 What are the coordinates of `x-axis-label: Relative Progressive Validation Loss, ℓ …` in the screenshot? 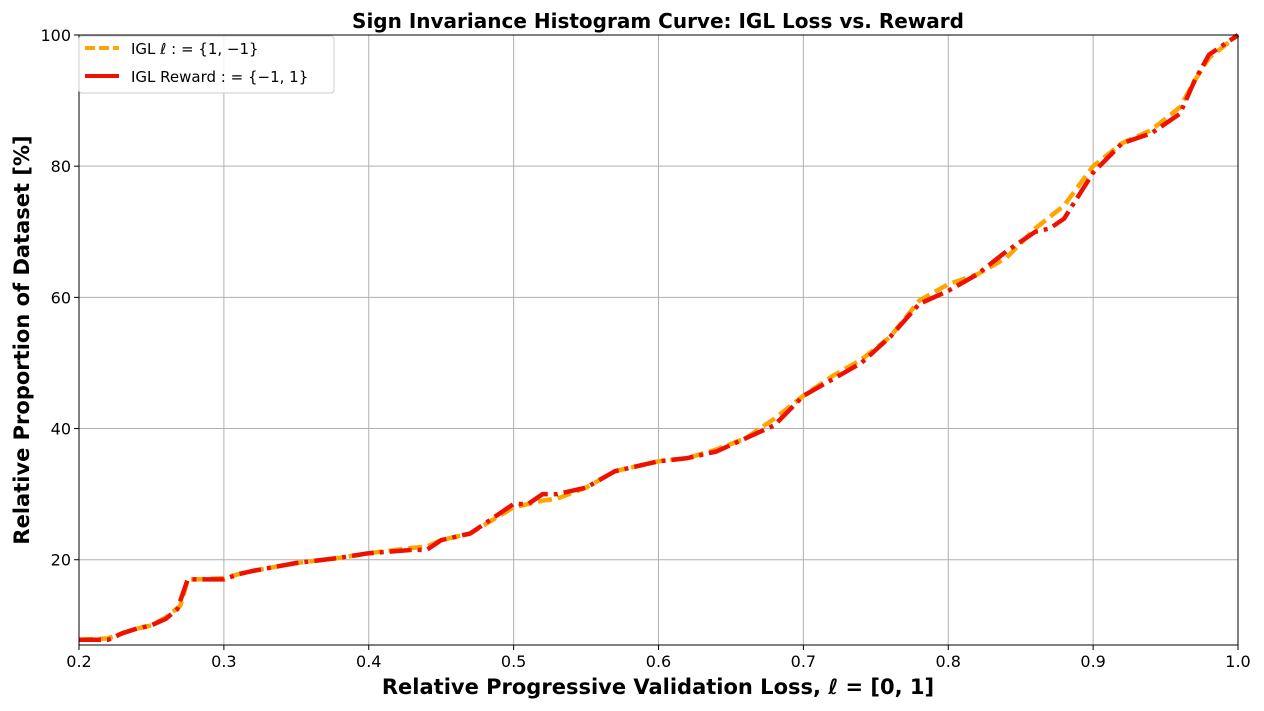 It's located at (658, 687).